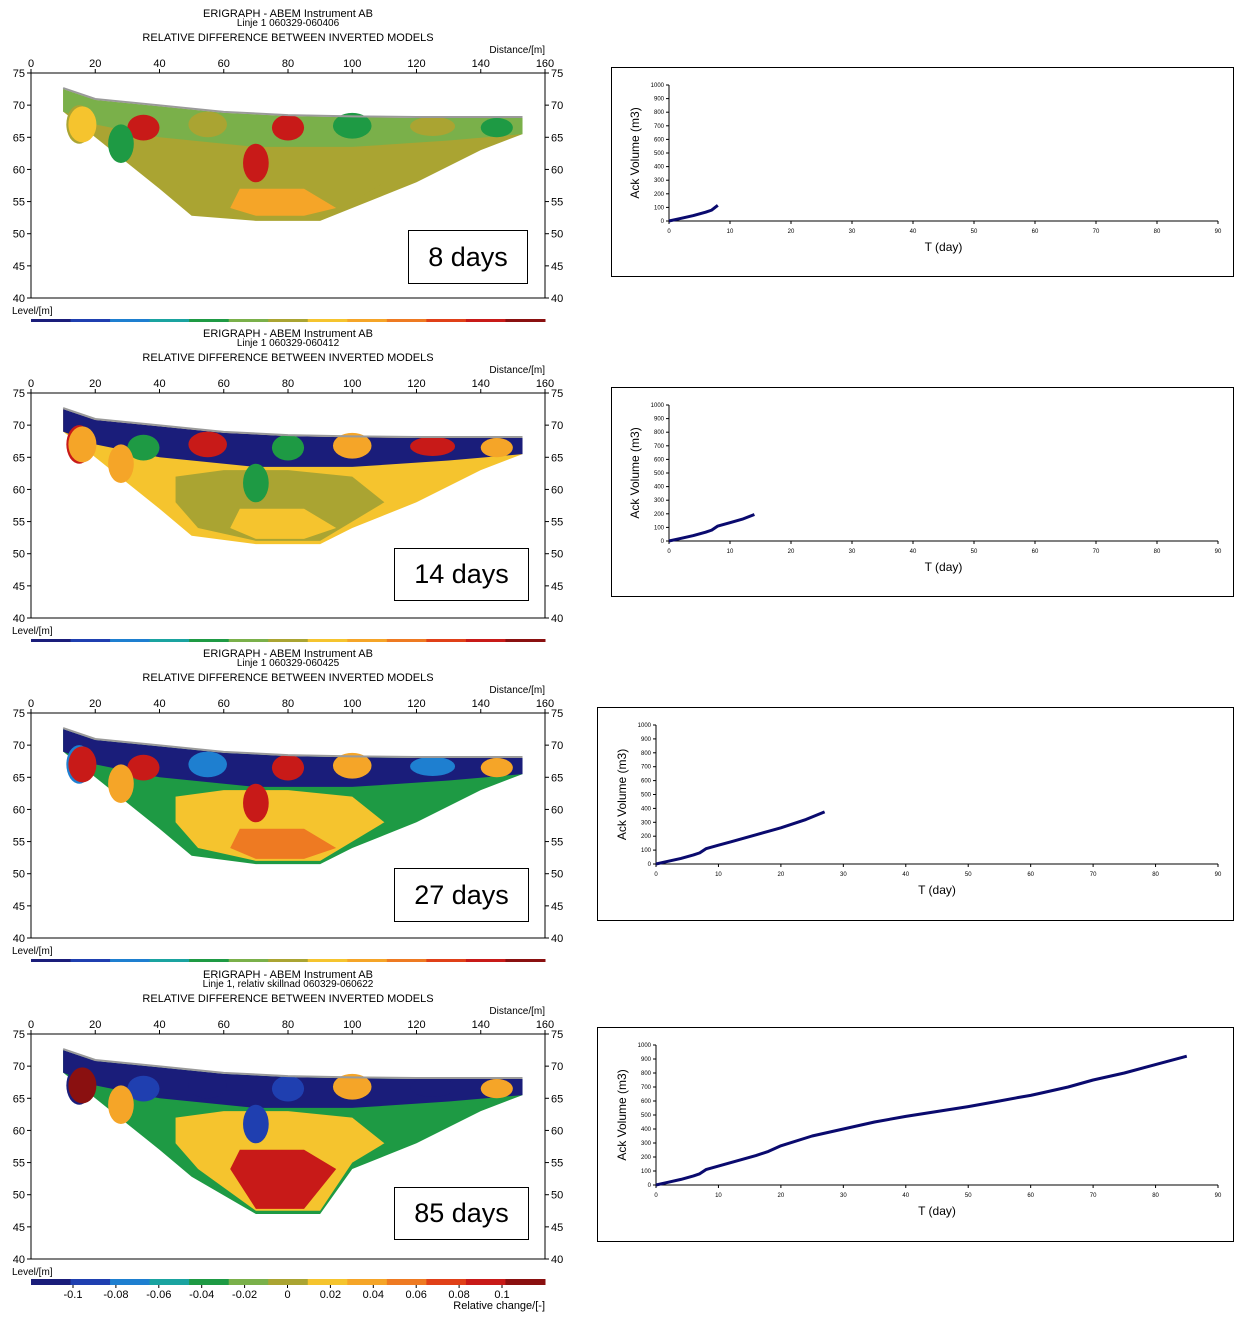 This screenshot has height=1320, width=1234. Describe the element at coordinates (352, 64) in the screenshot. I see `x-tick-label: 100` at that location.